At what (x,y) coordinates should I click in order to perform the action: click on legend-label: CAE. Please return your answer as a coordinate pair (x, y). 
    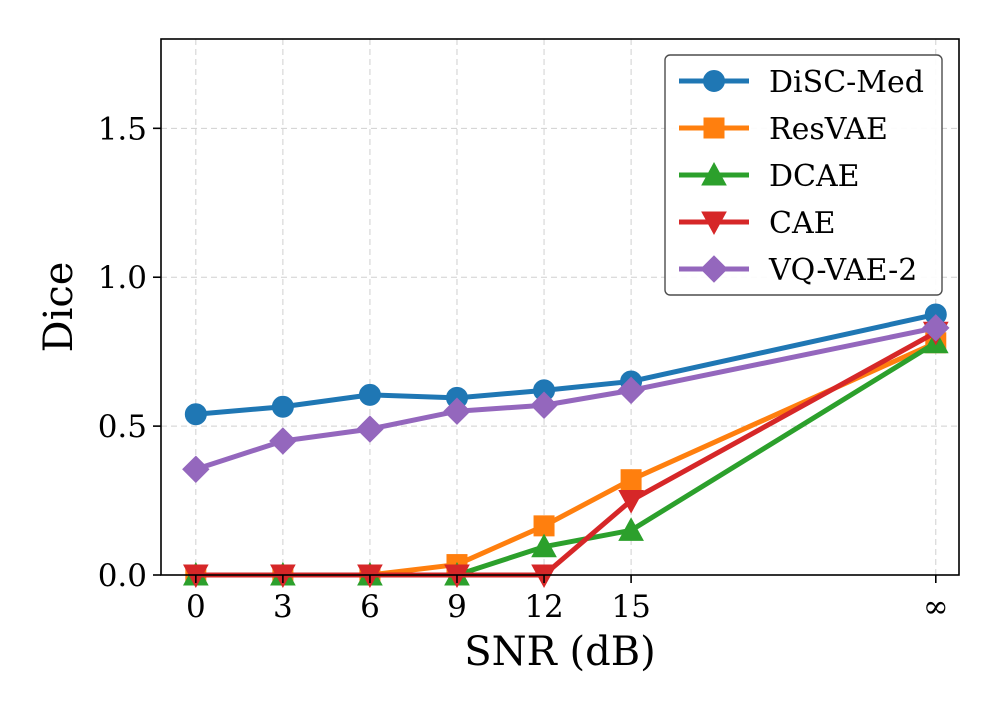
    Looking at the image, I should click on (802, 223).